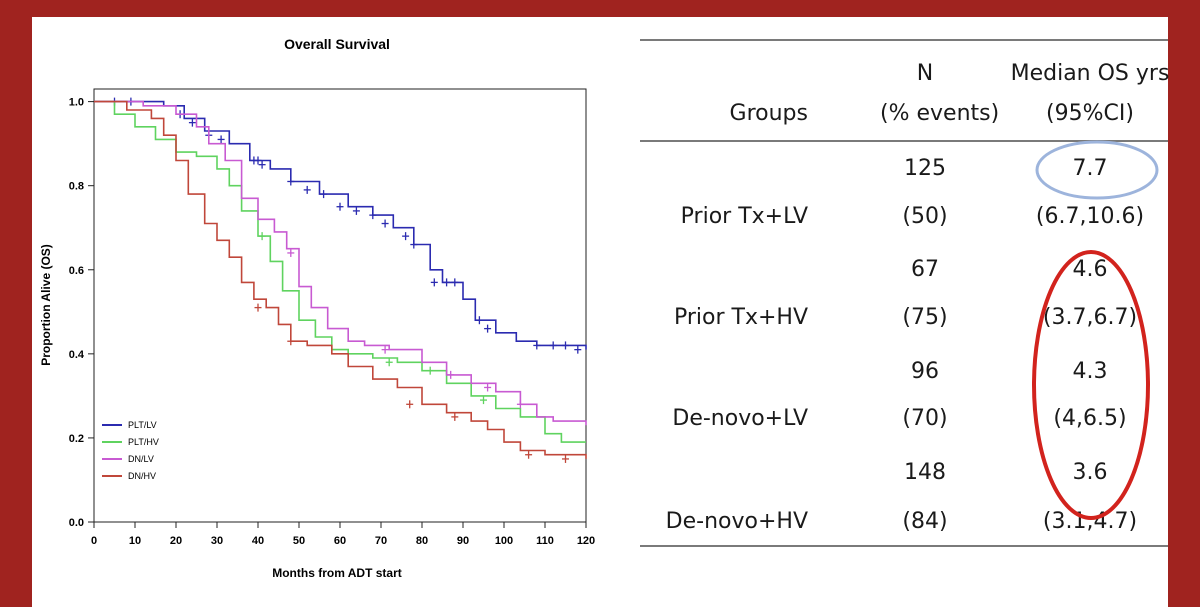 This screenshot has width=1200, height=607. What do you see at coordinates (76, 187) in the screenshot?
I see `y-tick-label: 0.8` at bounding box center [76, 187].